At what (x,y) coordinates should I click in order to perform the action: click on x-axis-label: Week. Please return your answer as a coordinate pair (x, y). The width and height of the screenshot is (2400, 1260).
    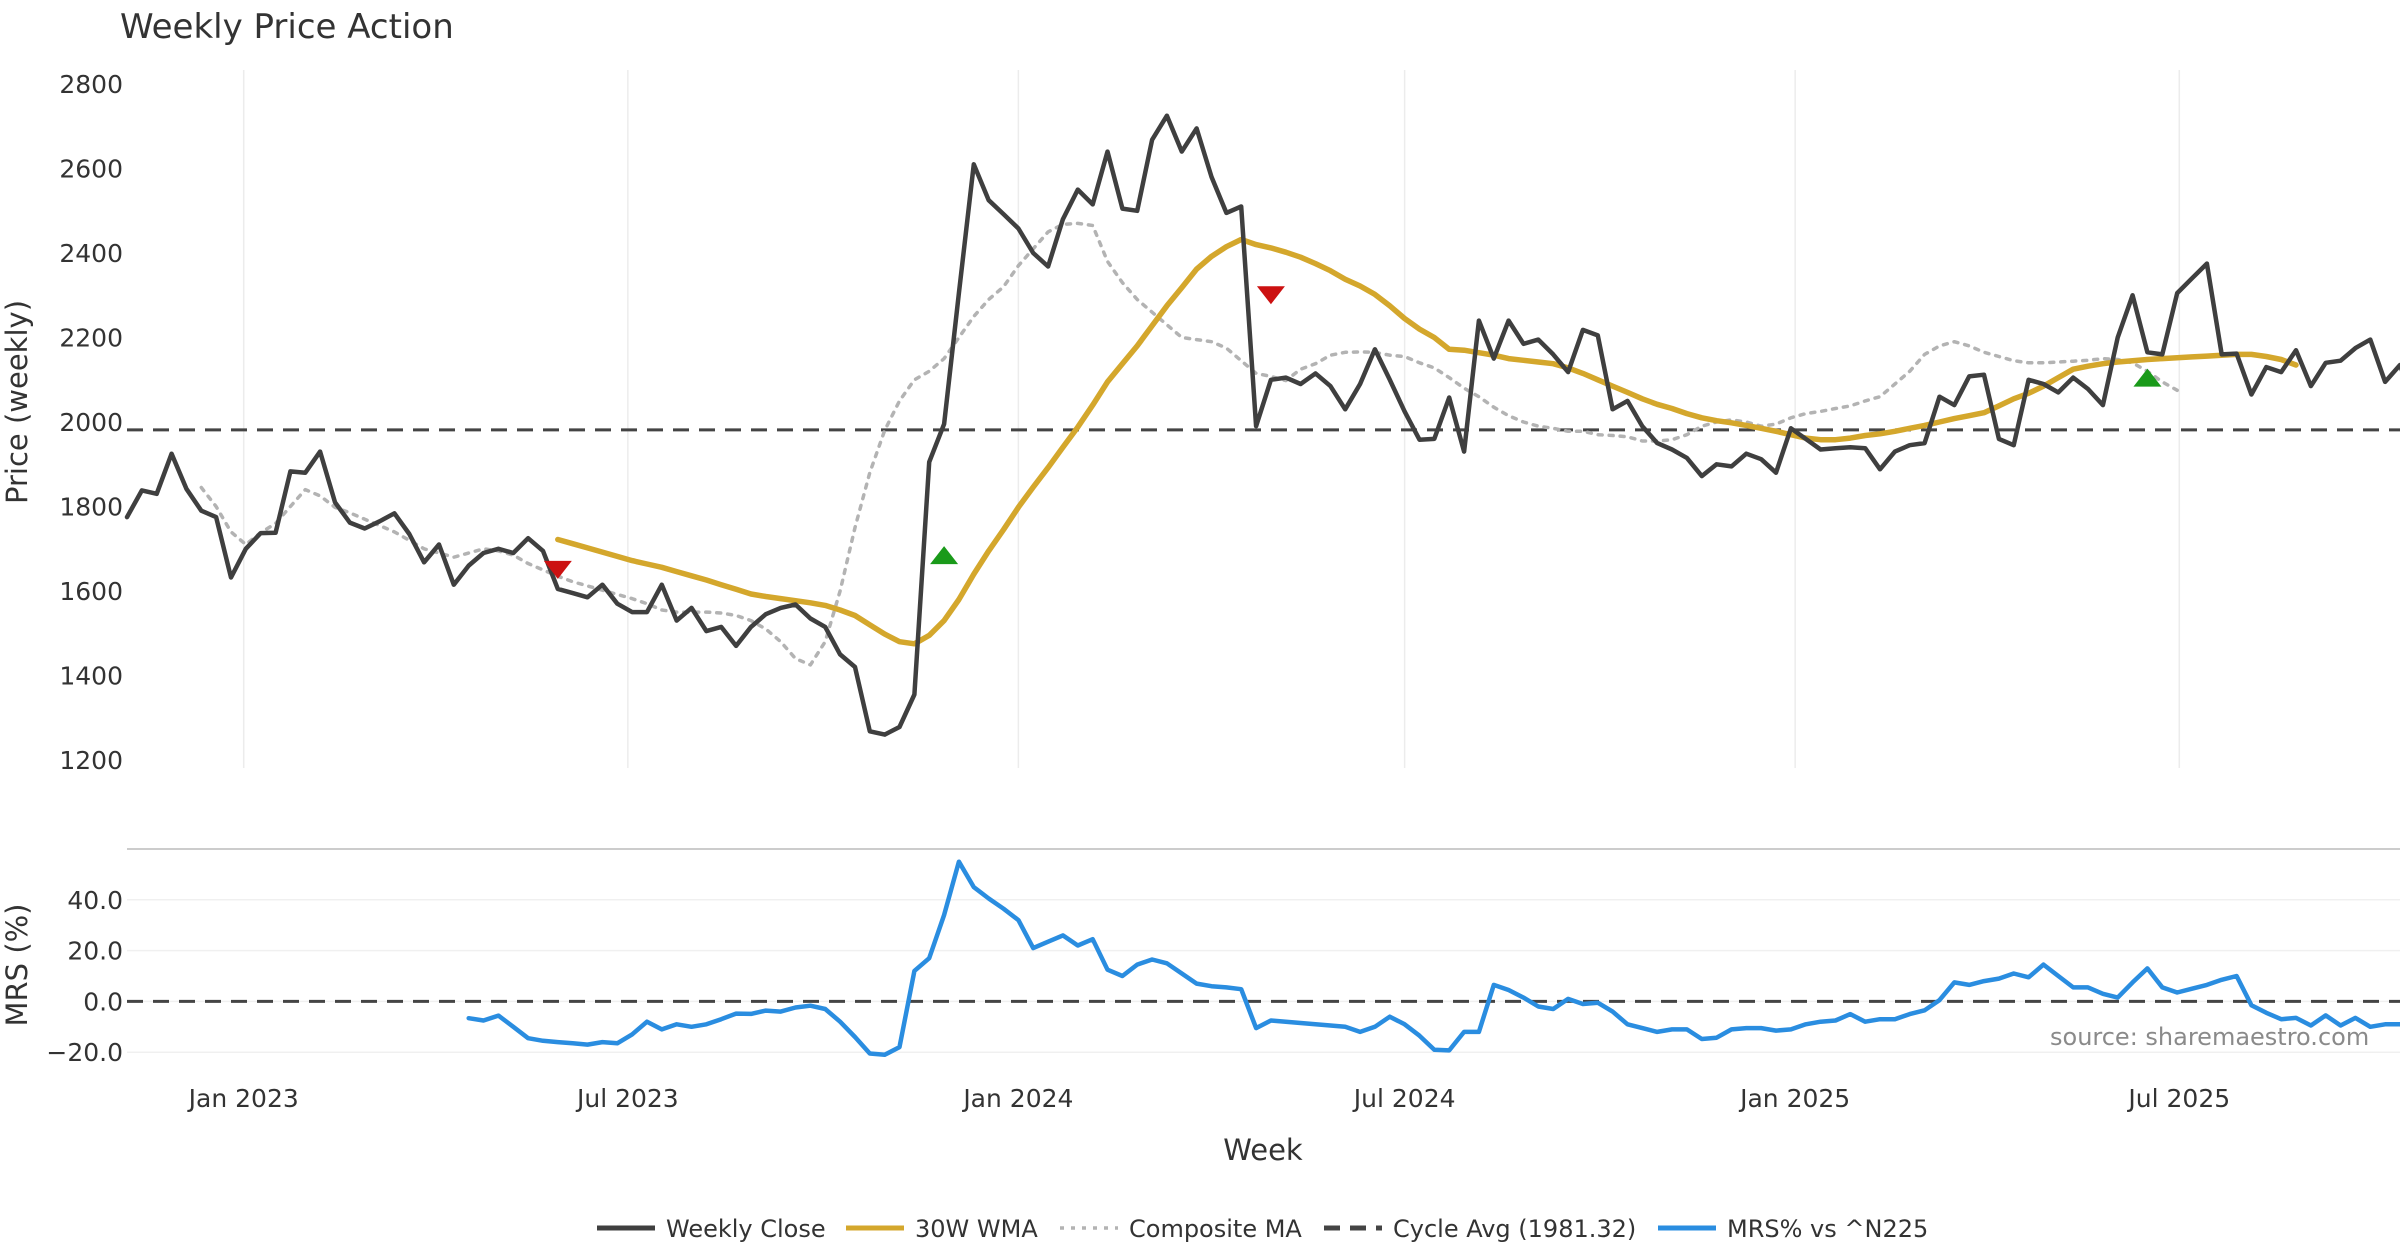
    Looking at the image, I should click on (1263, 1150).